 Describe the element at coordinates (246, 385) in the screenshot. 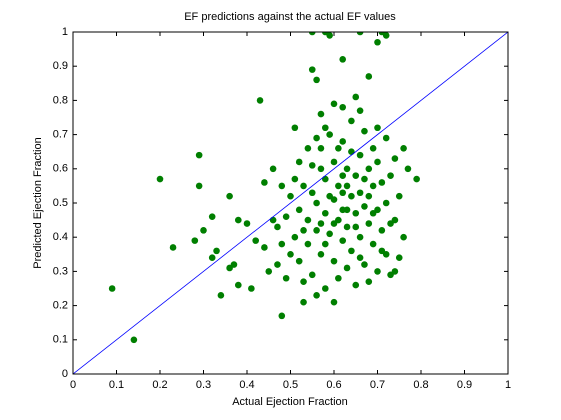

I see `x-tick-label: 0.4` at that location.